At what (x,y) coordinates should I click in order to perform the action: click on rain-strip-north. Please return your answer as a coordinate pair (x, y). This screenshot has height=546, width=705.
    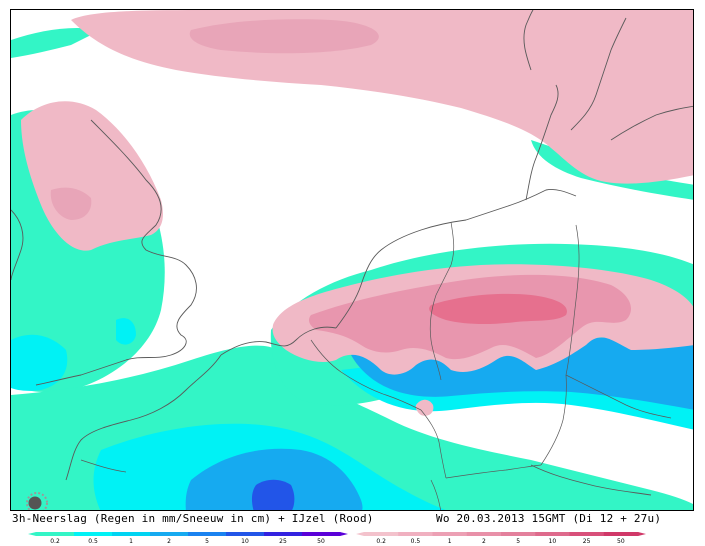
    Looking at the image, I should click on (56, 43).